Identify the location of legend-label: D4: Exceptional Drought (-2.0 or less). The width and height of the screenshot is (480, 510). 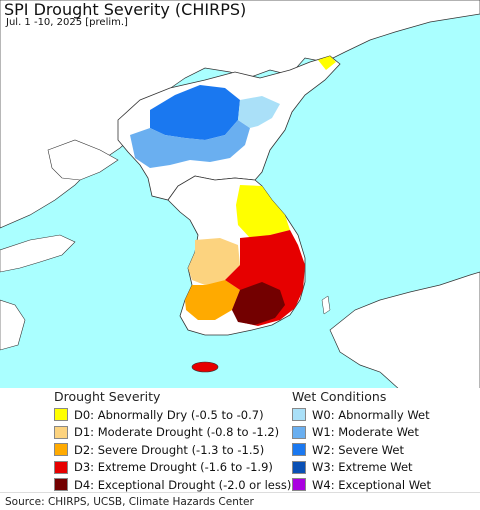
(183, 484).